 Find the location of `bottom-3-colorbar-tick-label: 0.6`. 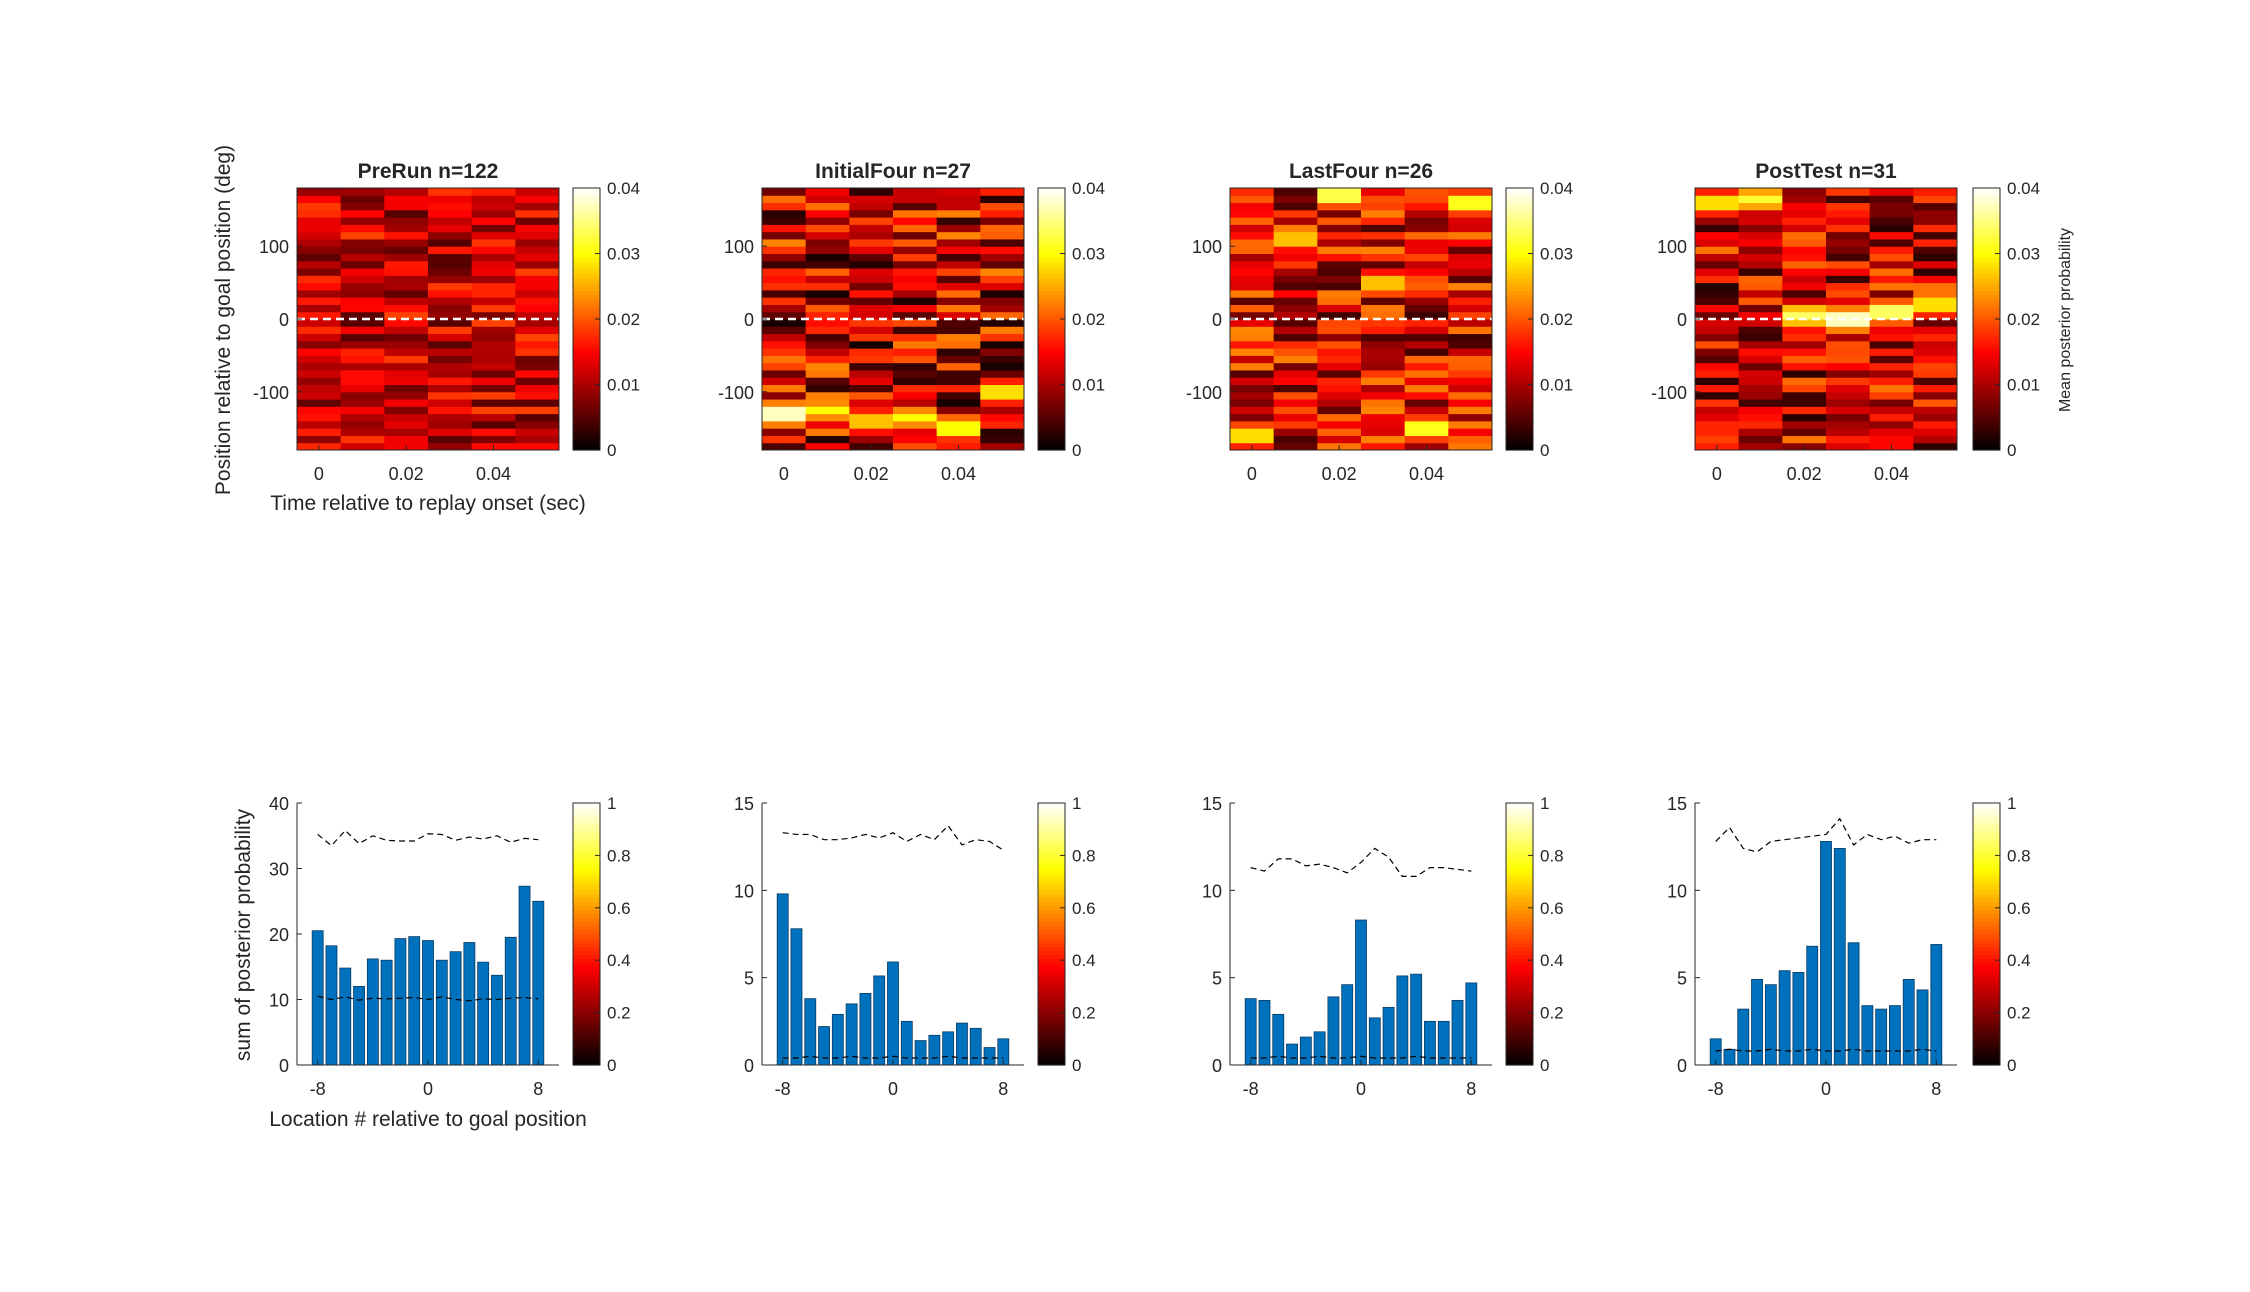

bottom-3-colorbar-tick-label: 0.6 is located at coordinates (1552, 908).